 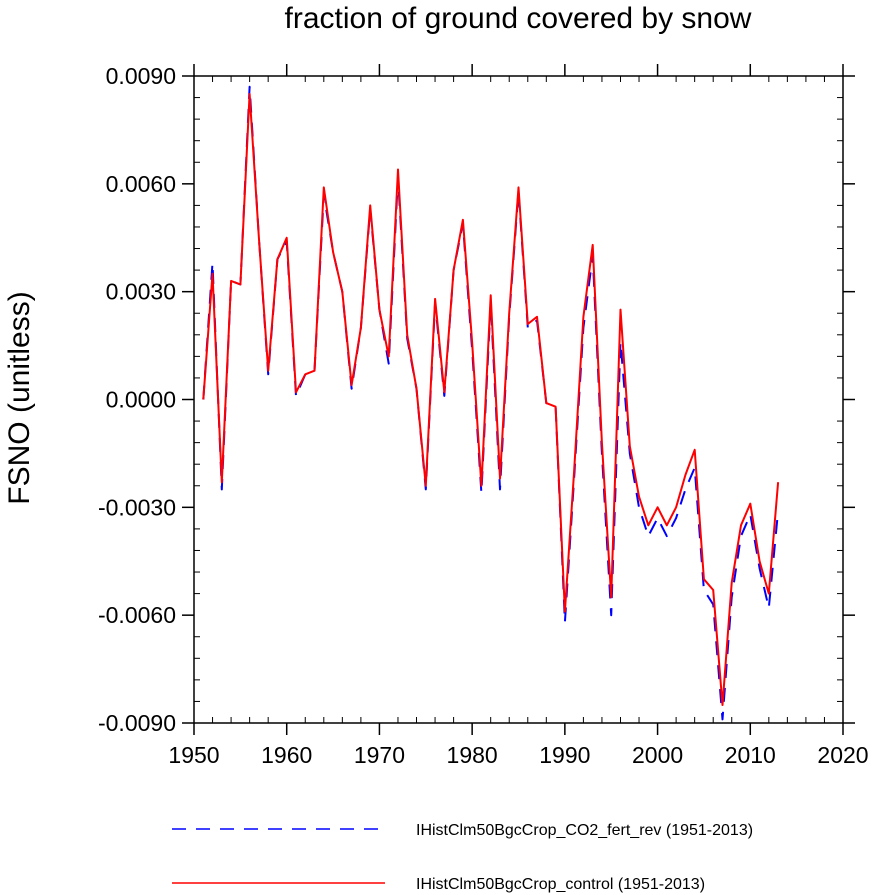 I want to click on y-tick-label: 0.0090, so click(x=141, y=76).